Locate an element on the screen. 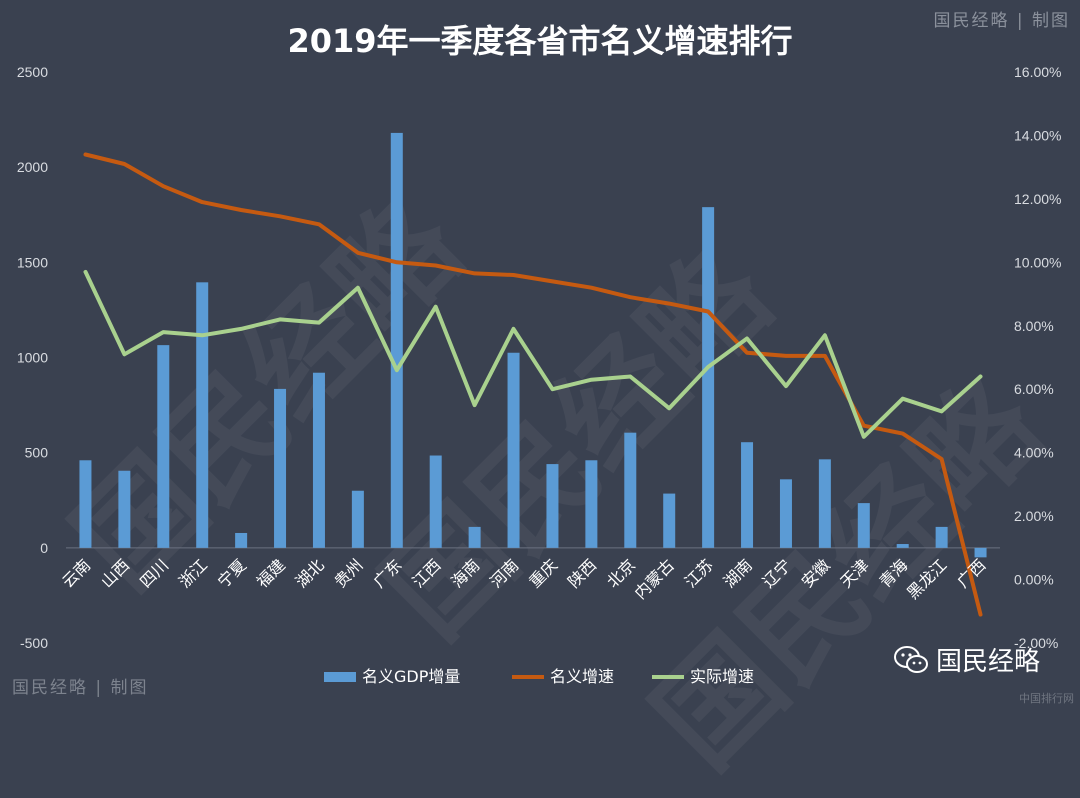 The height and width of the screenshot is (798, 1080). category-label: 广东 is located at coordinates (388, 573).